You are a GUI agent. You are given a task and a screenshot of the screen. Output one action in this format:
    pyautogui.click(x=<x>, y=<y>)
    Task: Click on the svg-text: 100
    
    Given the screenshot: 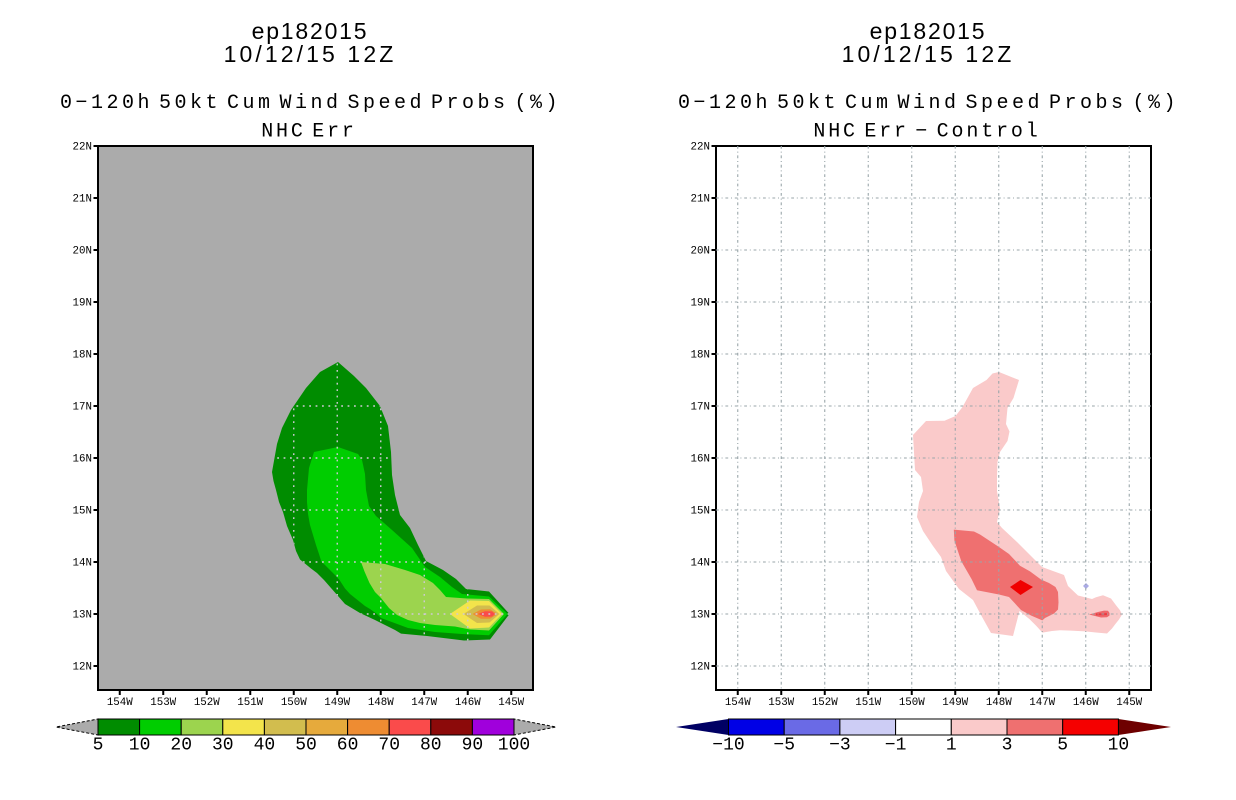 What is the action you would take?
    pyautogui.click(x=514, y=746)
    